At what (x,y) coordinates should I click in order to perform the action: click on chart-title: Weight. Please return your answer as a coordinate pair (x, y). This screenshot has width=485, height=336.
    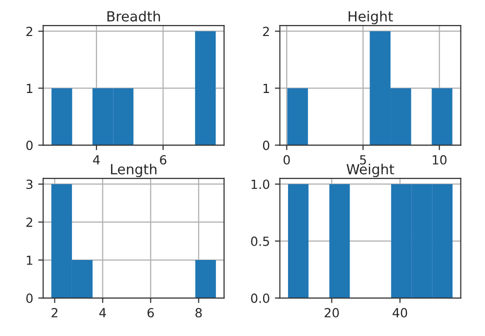
    Looking at the image, I should click on (370, 171).